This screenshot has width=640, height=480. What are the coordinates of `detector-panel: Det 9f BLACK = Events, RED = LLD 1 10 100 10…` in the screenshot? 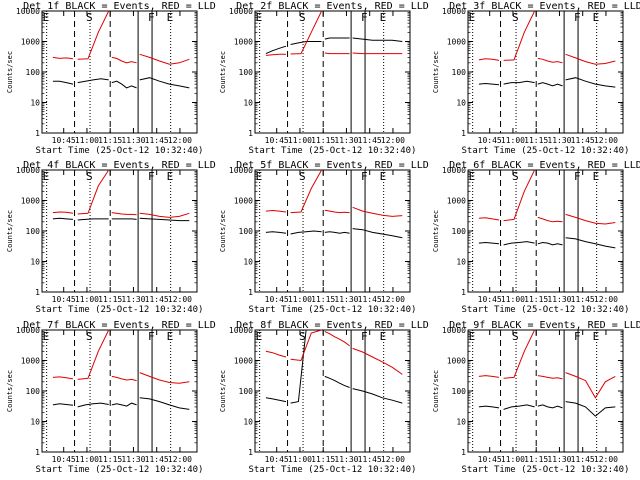 It's located at (536, 397).